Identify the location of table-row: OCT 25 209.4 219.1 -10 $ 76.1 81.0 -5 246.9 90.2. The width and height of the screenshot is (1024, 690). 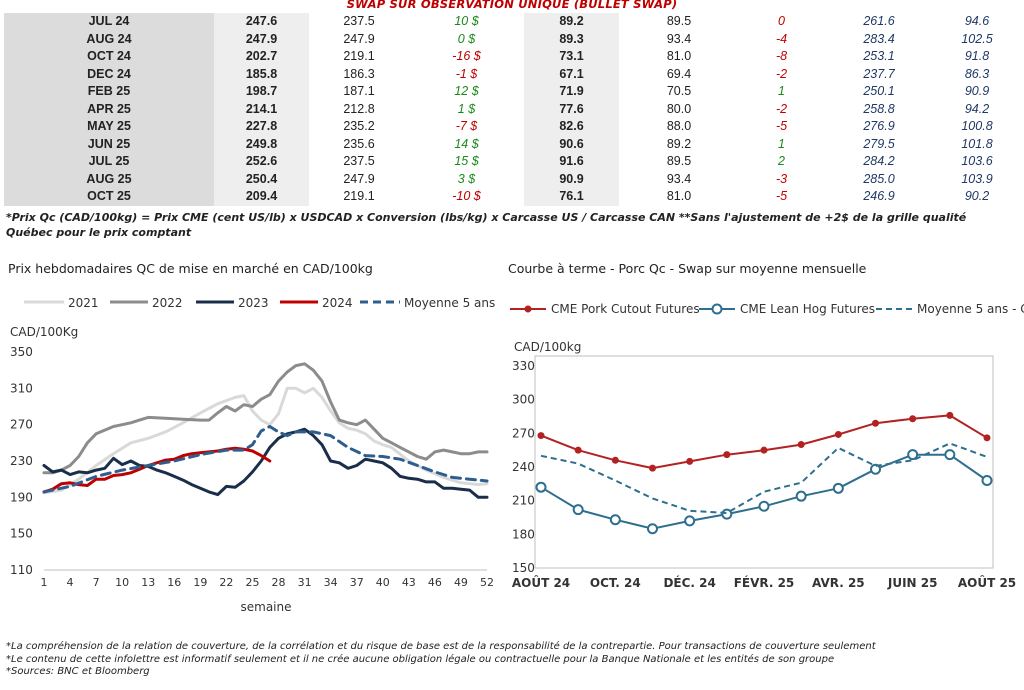
(512, 197).